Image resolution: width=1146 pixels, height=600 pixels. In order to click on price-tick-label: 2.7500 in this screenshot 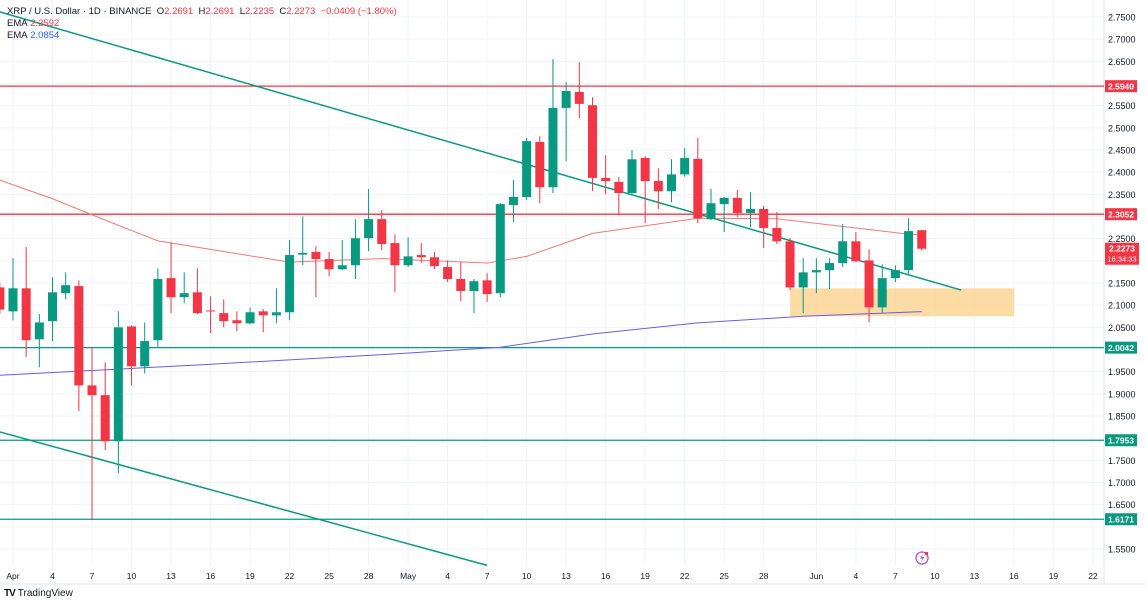, I will do `click(1122, 18)`.